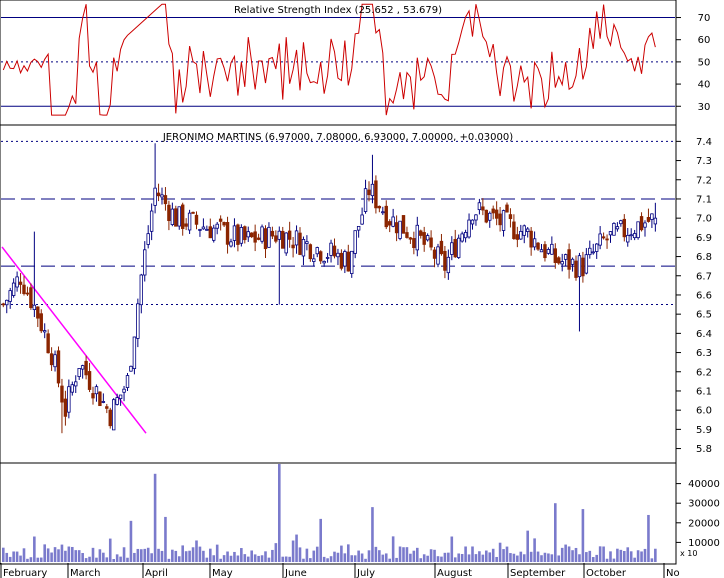  I want to click on month-label: June, so click(295, 573).